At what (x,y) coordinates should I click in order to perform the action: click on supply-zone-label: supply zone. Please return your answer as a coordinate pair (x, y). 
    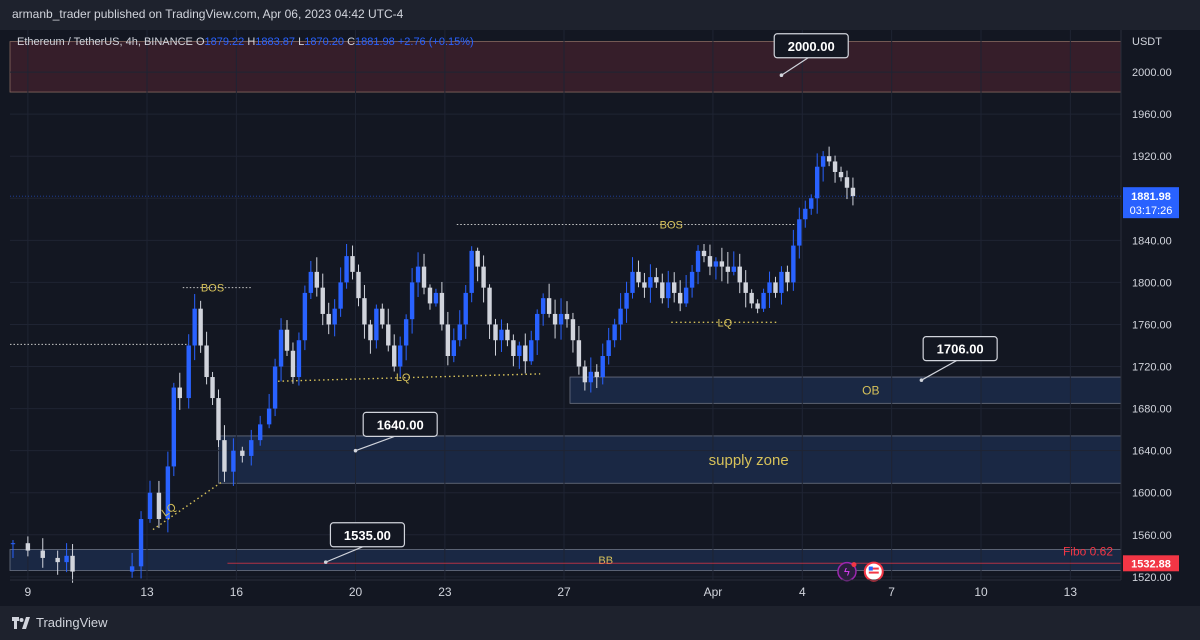
    Looking at the image, I should click on (749, 460).